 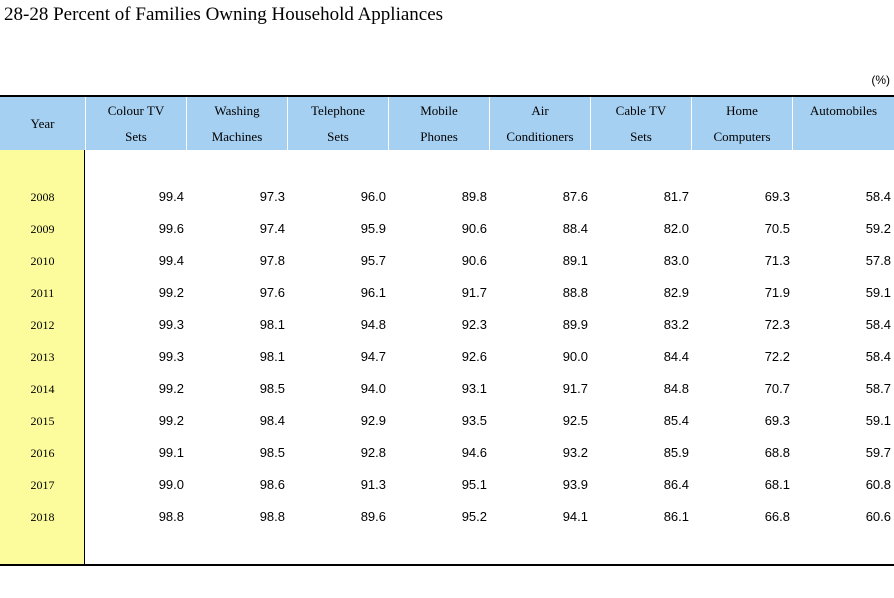 What do you see at coordinates (878, 388) in the screenshot?
I see `table-cell: 58.7` at bounding box center [878, 388].